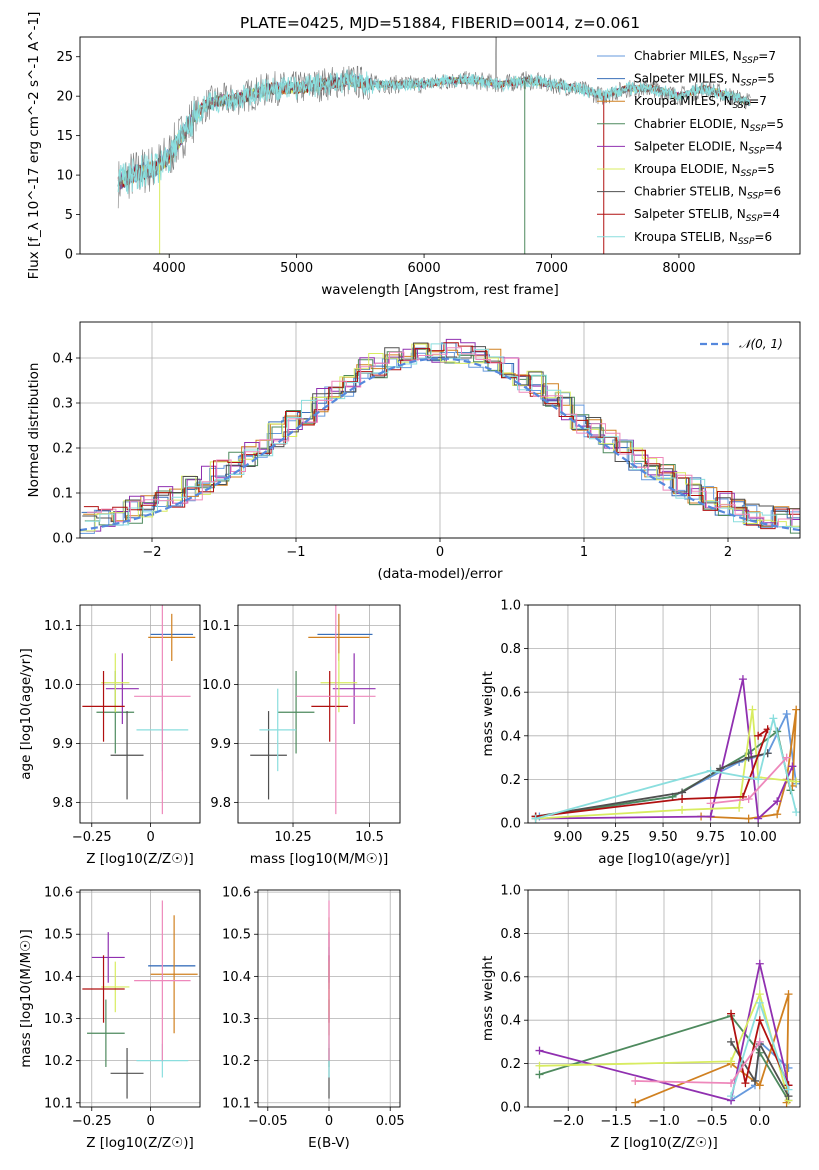  Describe the element at coordinates (434, 132) in the screenshot. I see `kroupa-stelib-spectrum-line` at that location.